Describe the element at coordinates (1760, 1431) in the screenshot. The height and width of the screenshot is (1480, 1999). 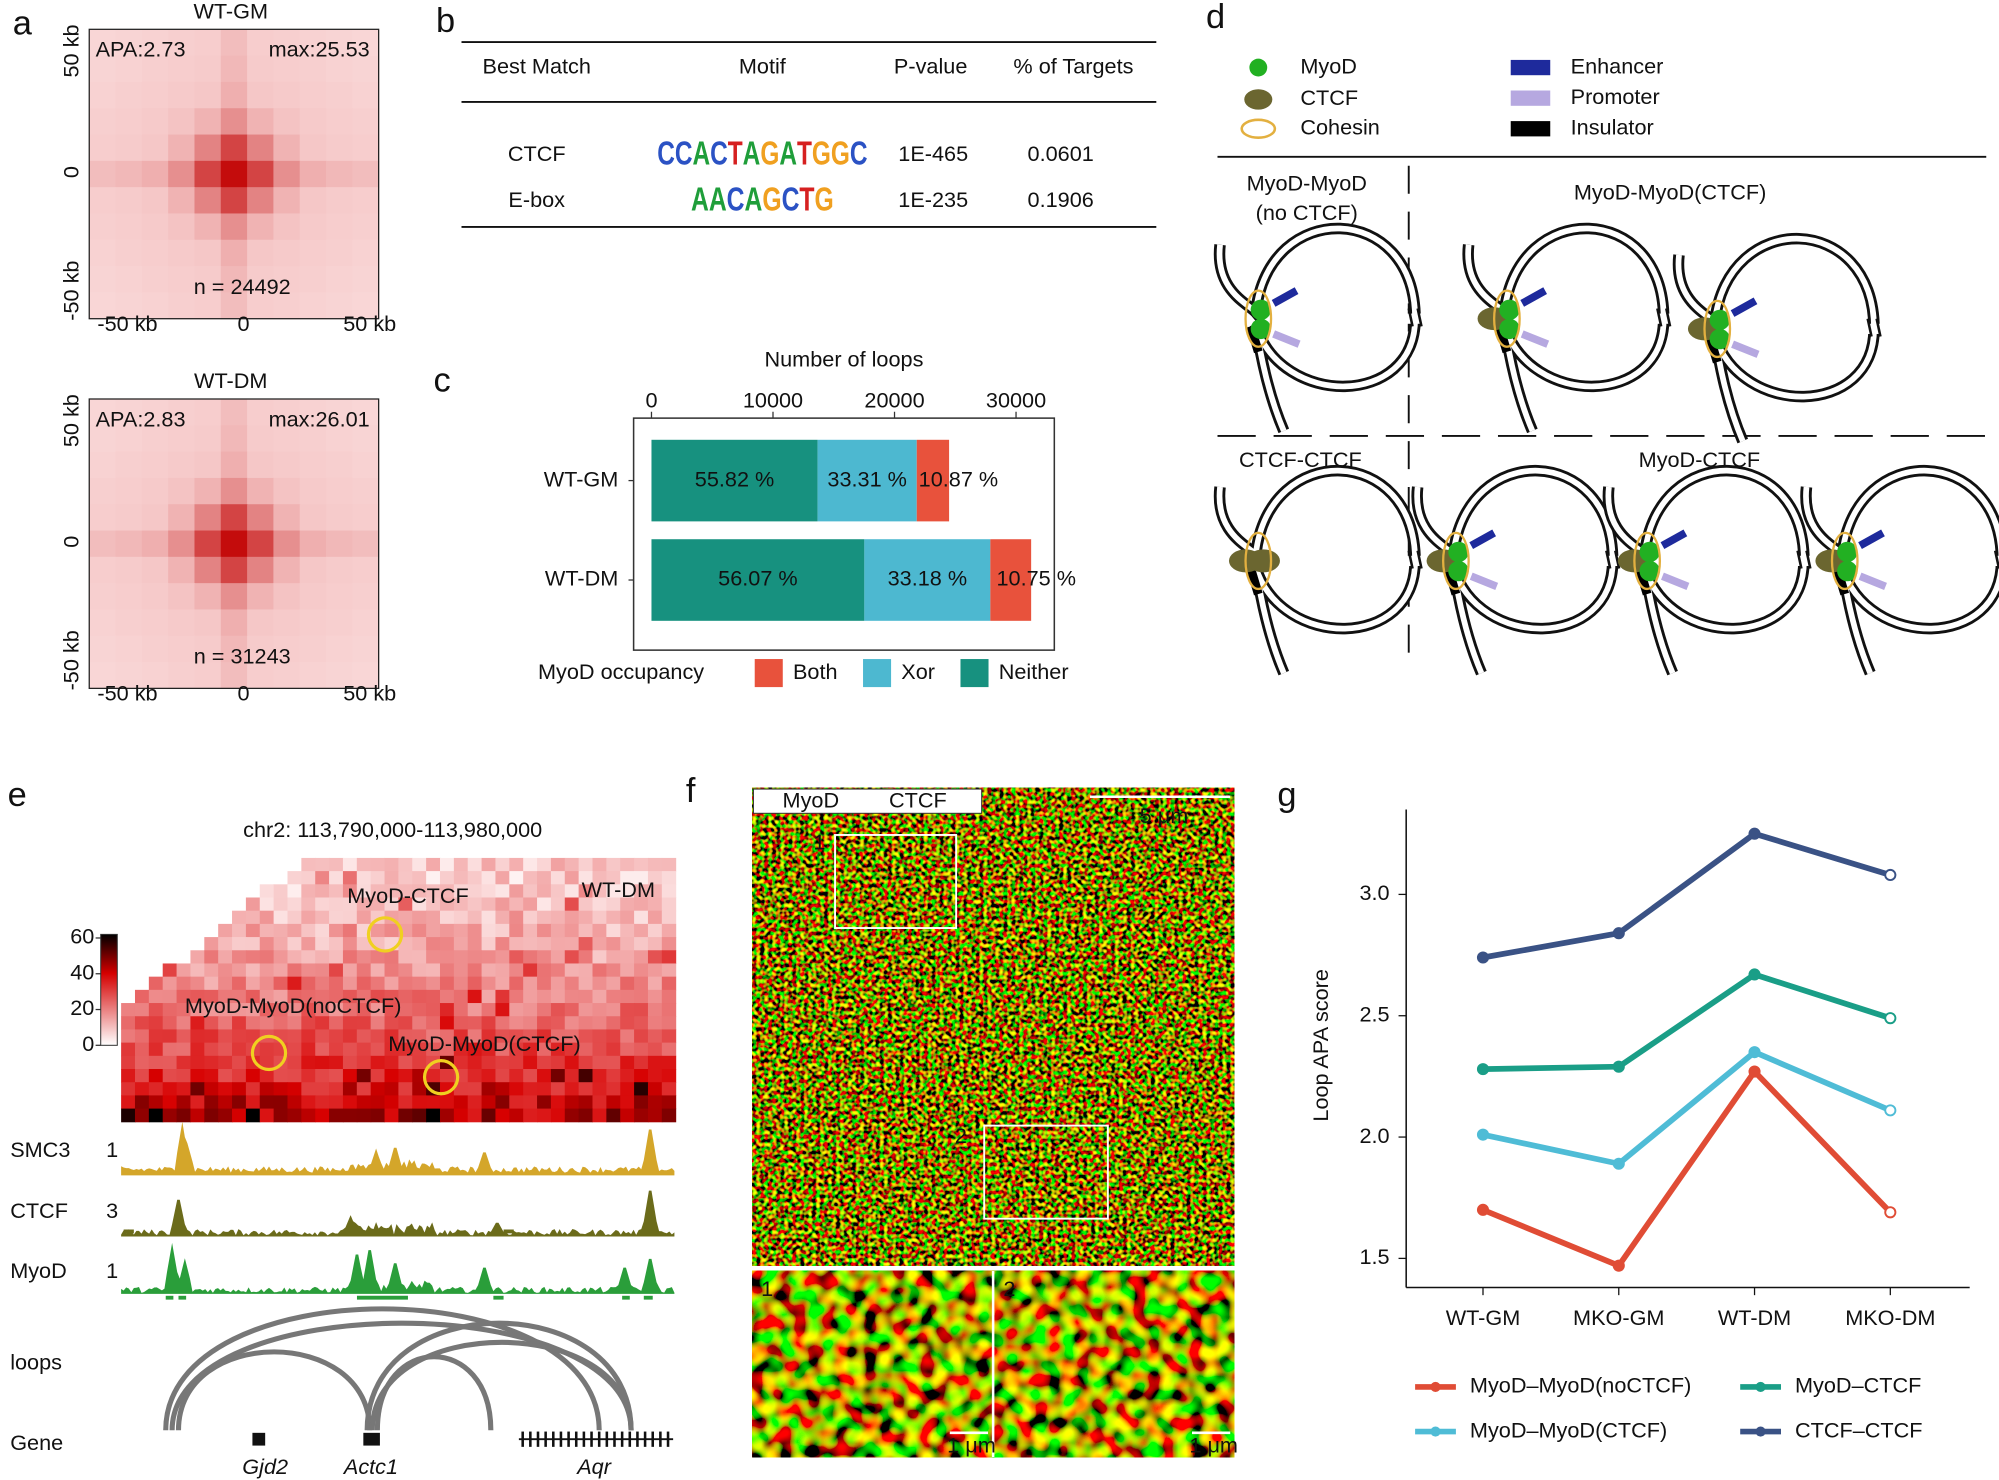
I see `legend-point` at that location.